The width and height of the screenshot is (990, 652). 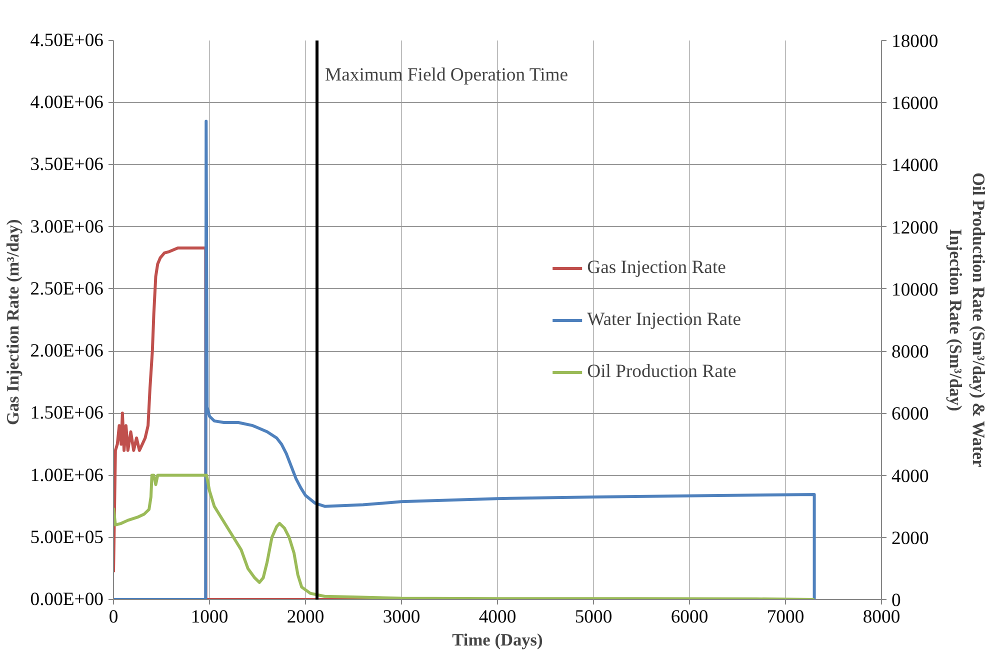 I want to click on y-tick-label: 0.00E+00, so click(x=67, y=599).